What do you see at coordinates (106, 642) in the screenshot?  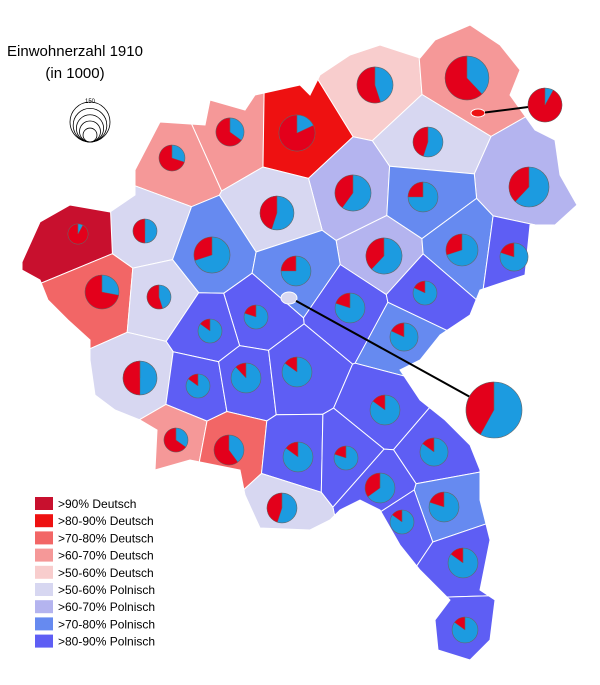 I see `legend-label: >80-90% Polnisch` at bounding box center [106, 642].